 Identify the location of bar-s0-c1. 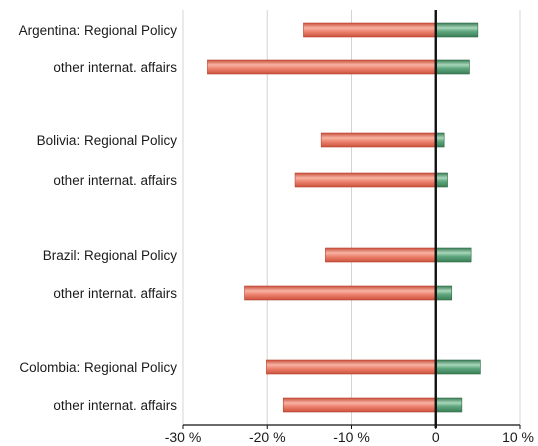
(322, 67).